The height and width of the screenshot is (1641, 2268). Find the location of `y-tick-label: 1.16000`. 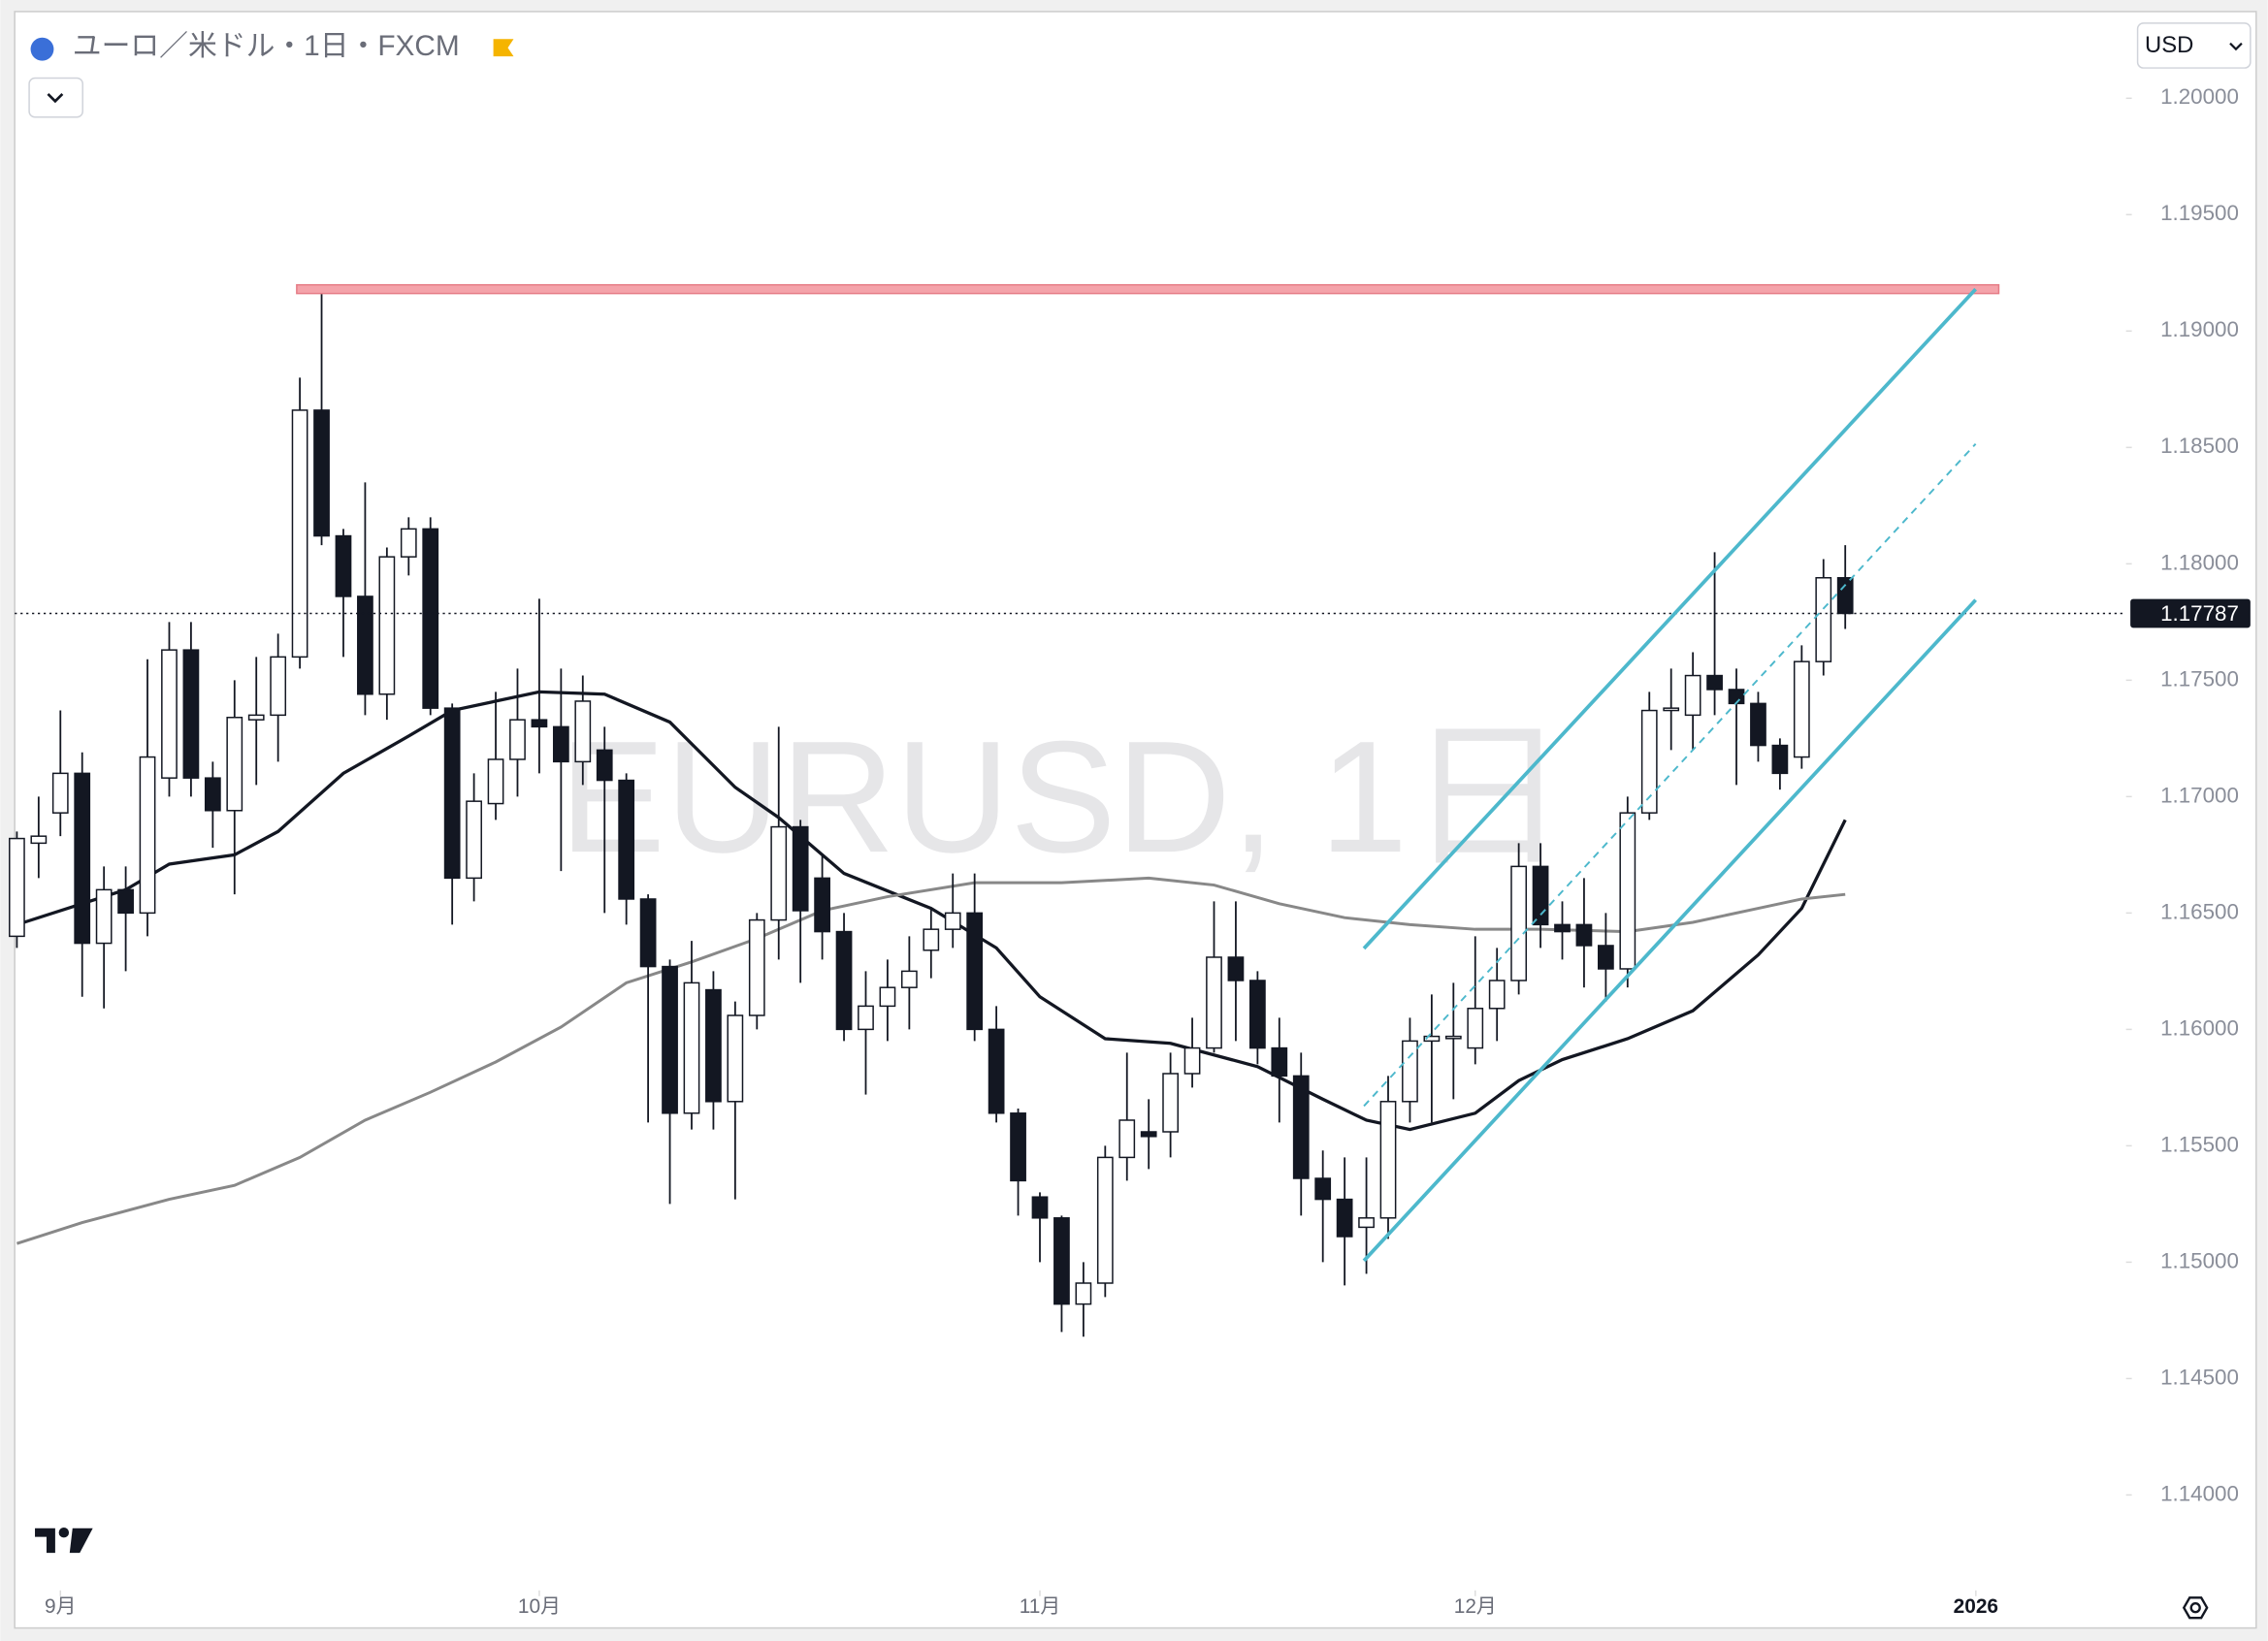

y-tick-label: 1.16000 is located at coordinates (2199, 1027).